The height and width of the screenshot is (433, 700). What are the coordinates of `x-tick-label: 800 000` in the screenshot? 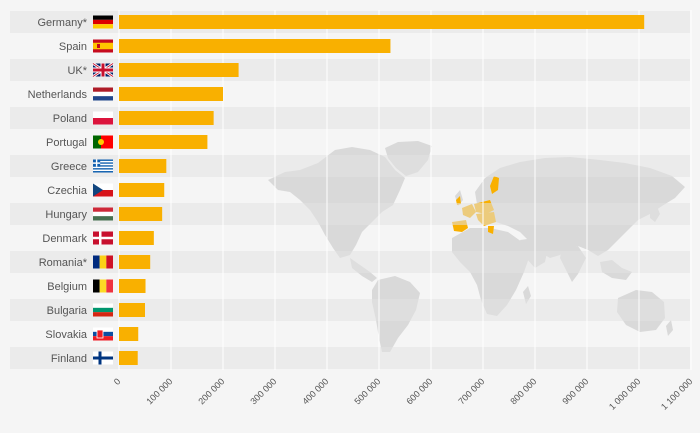 It's located at (523, 391).